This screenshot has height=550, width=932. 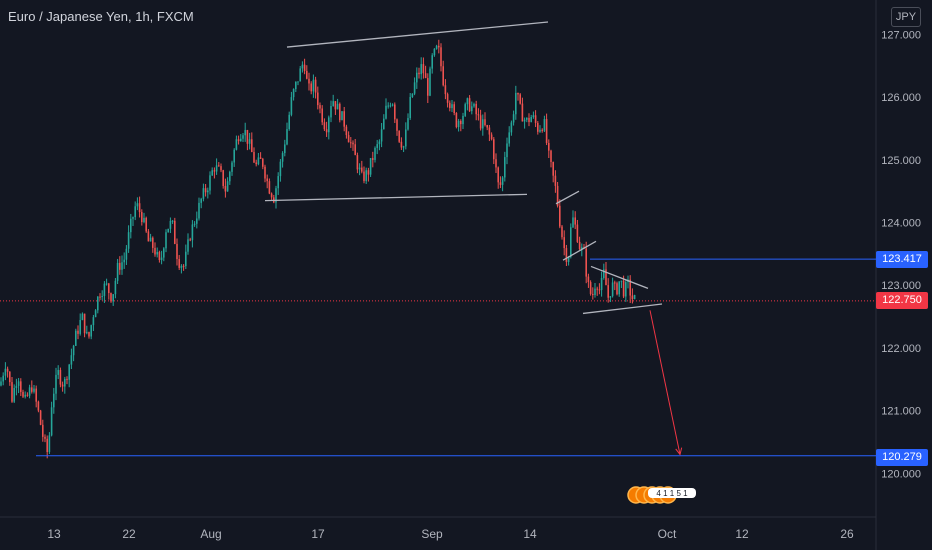 What do you see at coordinates (679, 451) in the screenshot?
I see `projection-arrow-head` at bounding box center [679, 451].